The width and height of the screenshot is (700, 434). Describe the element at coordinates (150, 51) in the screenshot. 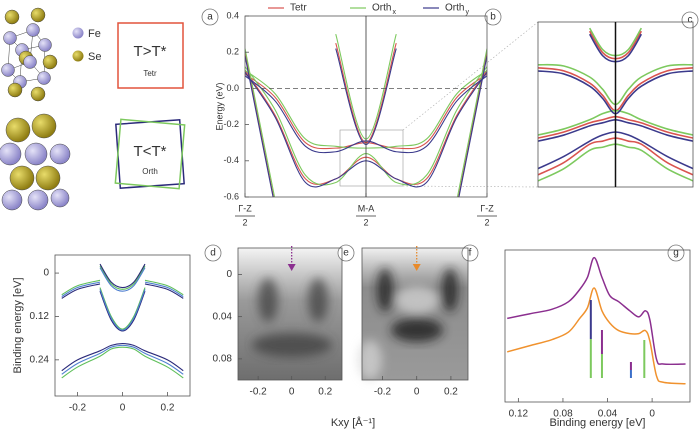

I see `phase-label: T>T*` at that location.